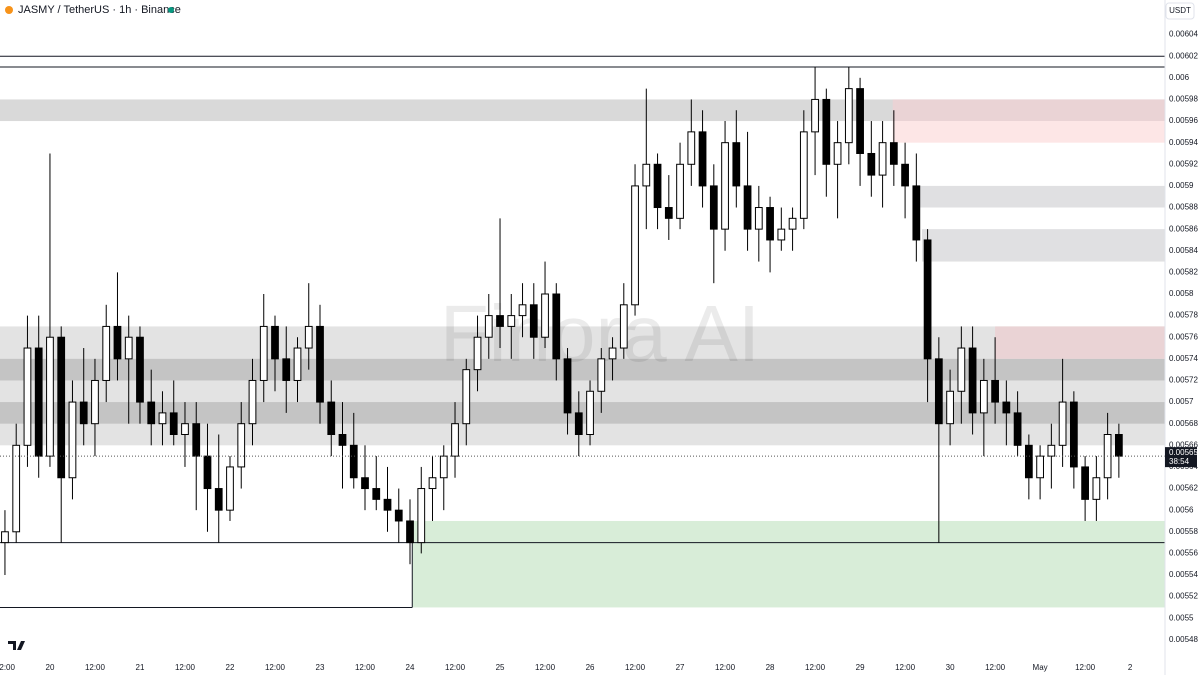 The image size is (1200, 675). What do you see at coordinates (860, 667) in the screenshot?
I see `x-tick-label: 29` at bounding box center [860, 667].